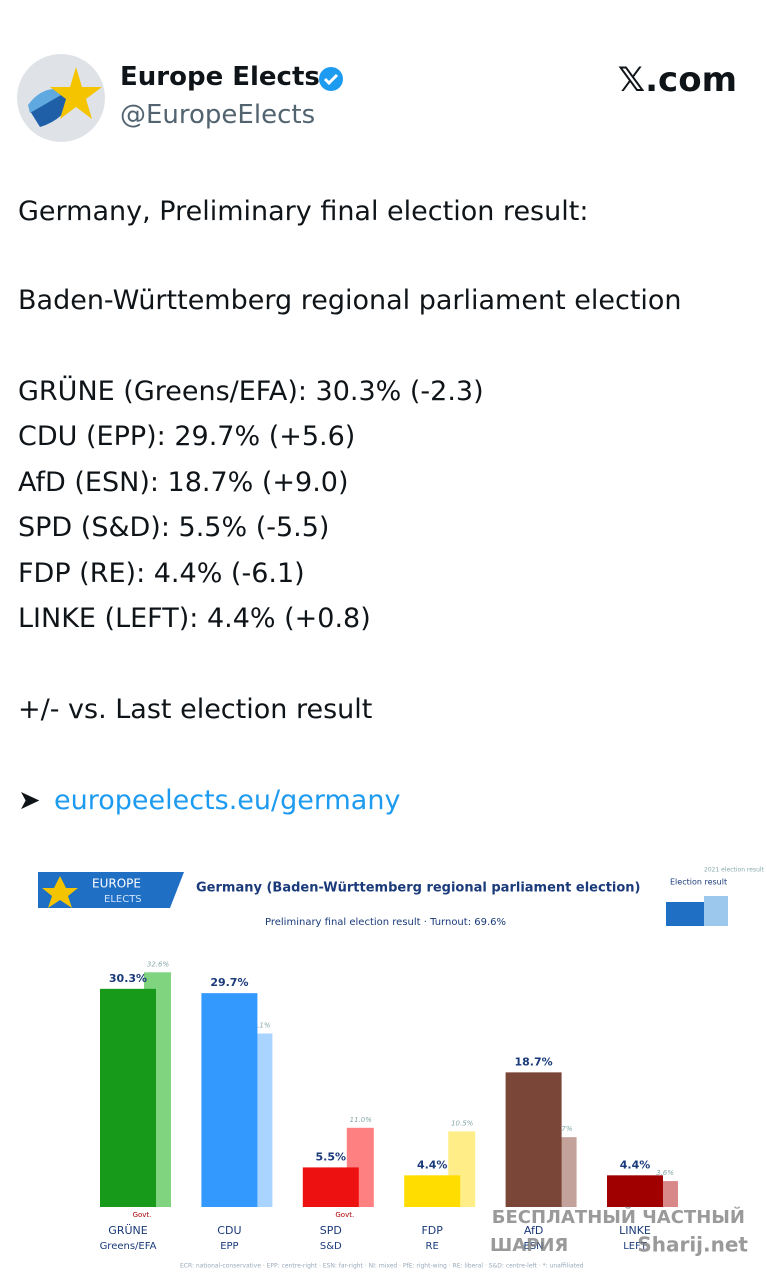 The height and width of the screenshot is (1280, 767). Describe the element at coordinates (462, 1123) in the screenshot. I see `value-label: 10.5%` at that location.